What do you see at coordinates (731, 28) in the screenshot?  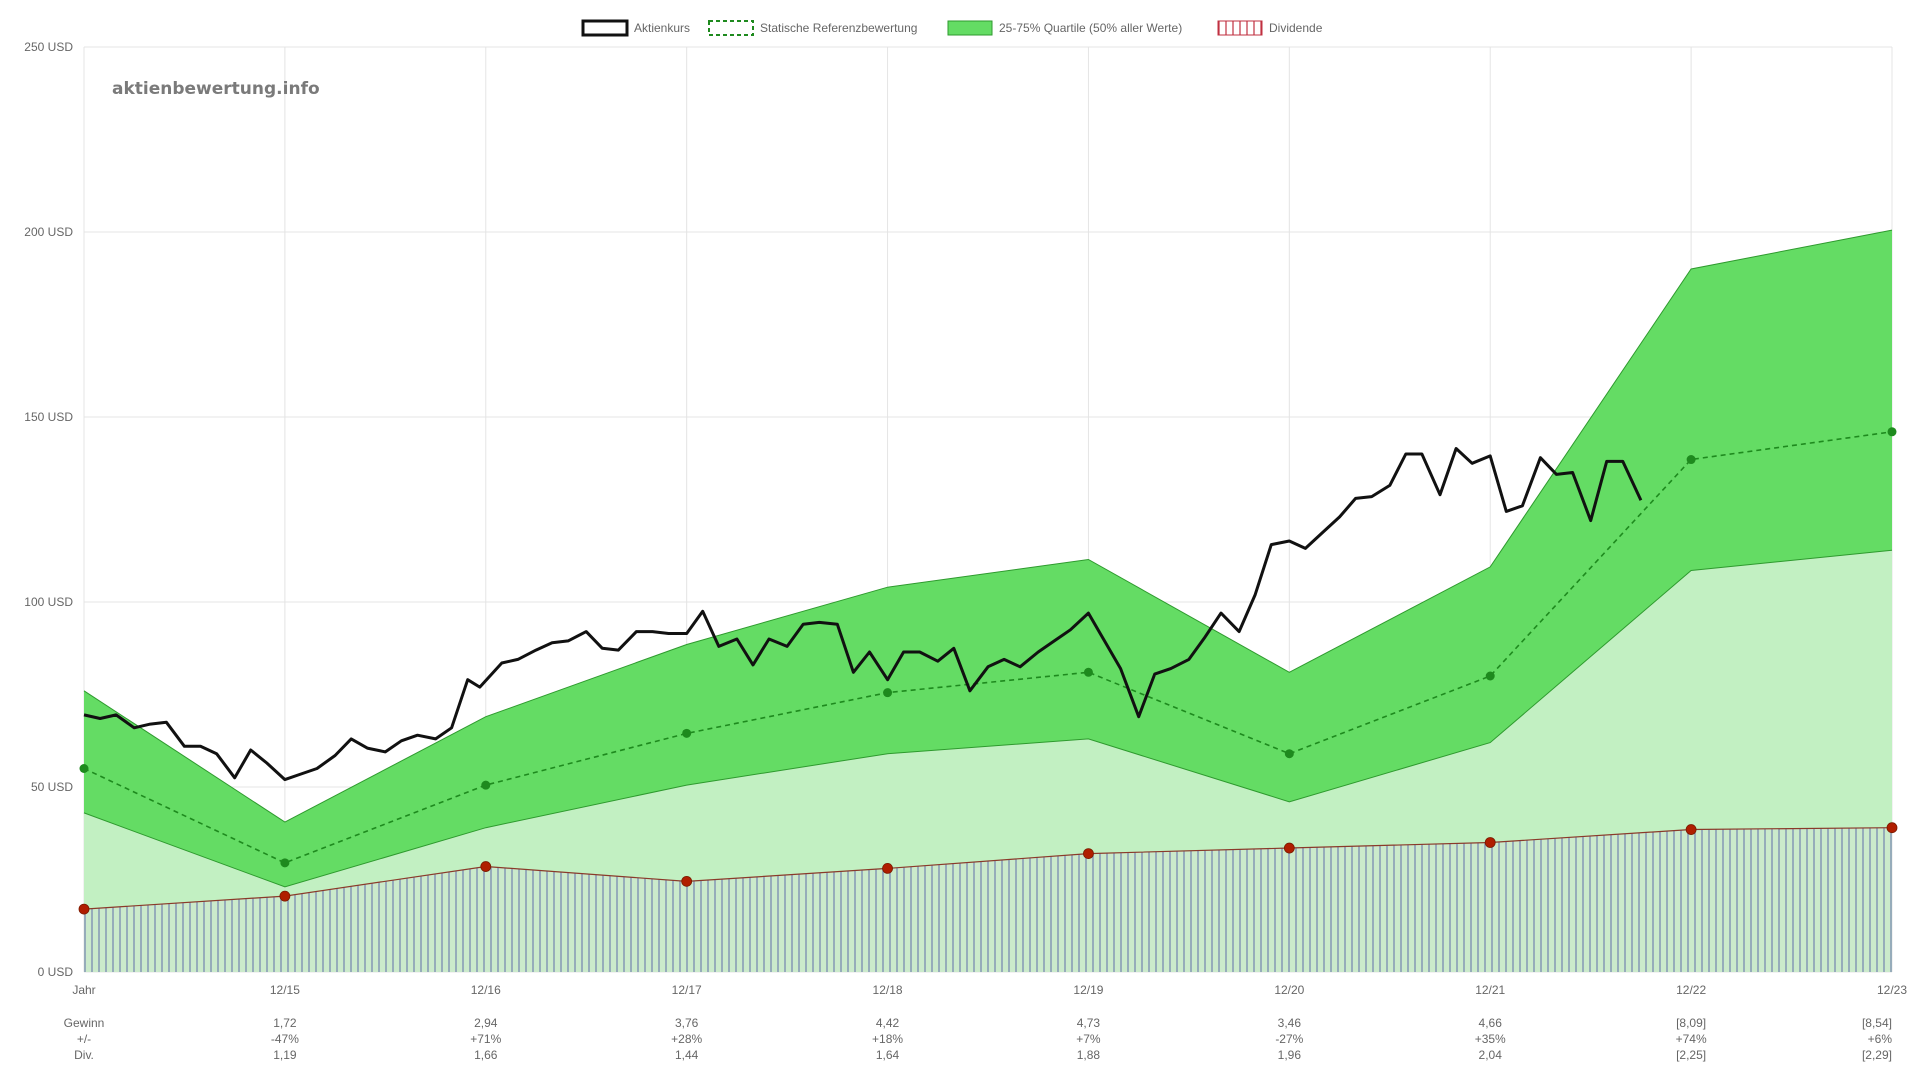 I see `legend-swatch-reference` at bounding box center [731, 28].